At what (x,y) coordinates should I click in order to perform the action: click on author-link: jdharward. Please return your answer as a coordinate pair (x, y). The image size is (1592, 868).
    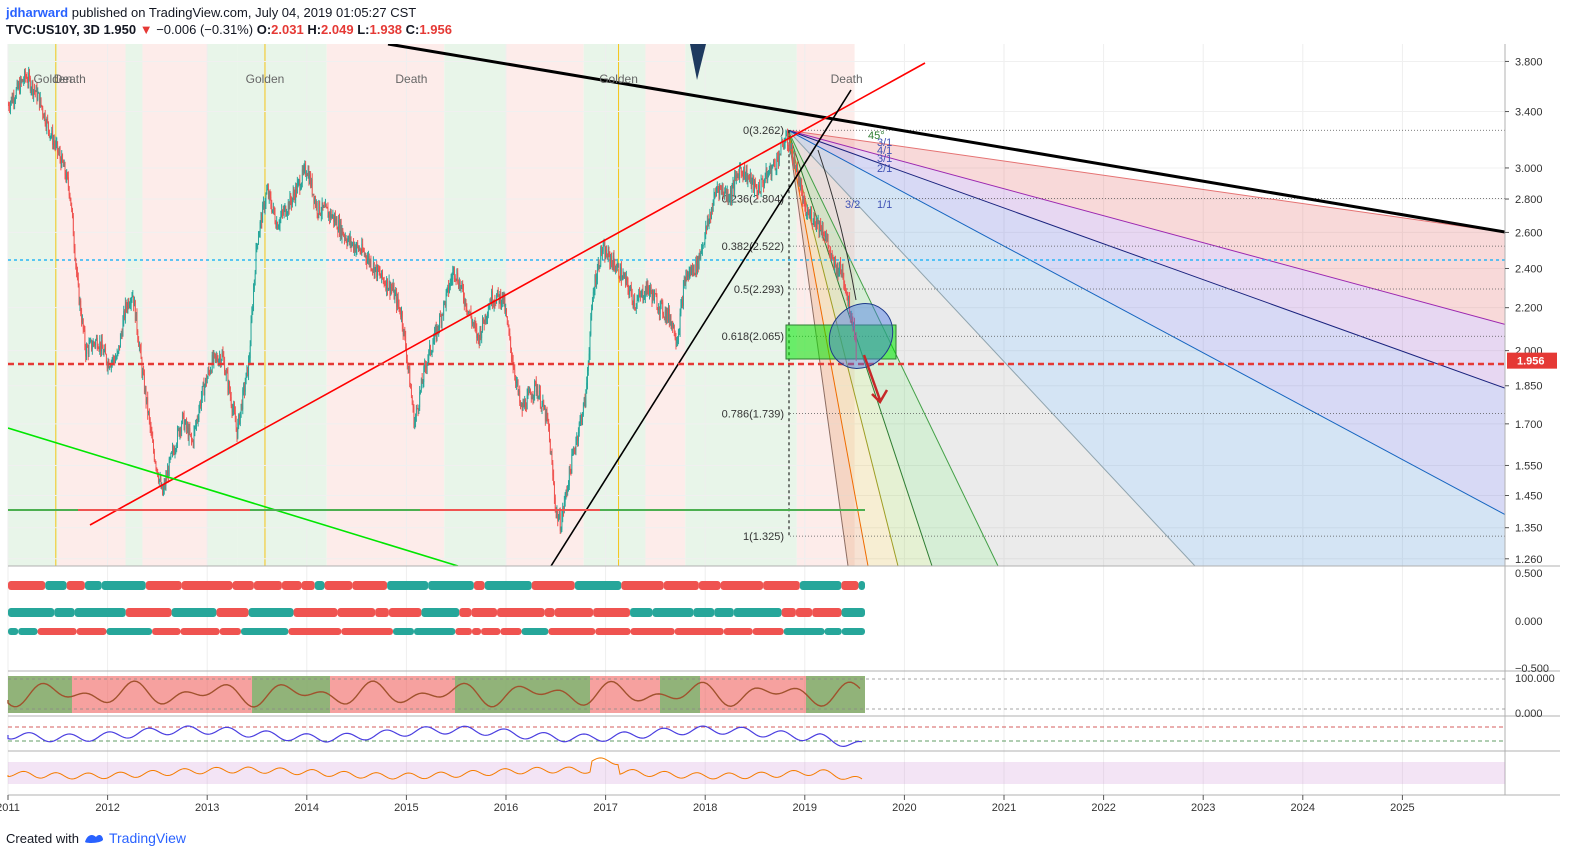
    Looking at the image, I should click on (37, 12).